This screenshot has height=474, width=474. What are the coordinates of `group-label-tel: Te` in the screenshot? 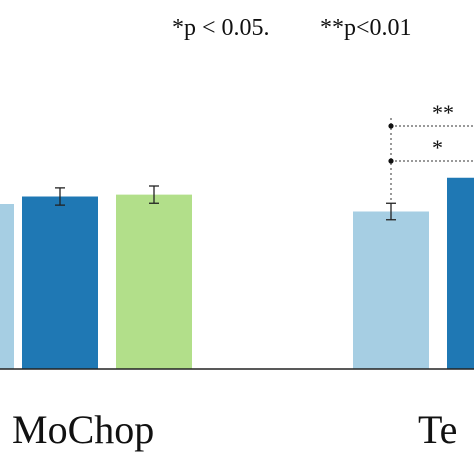 It's located at (437, 429).